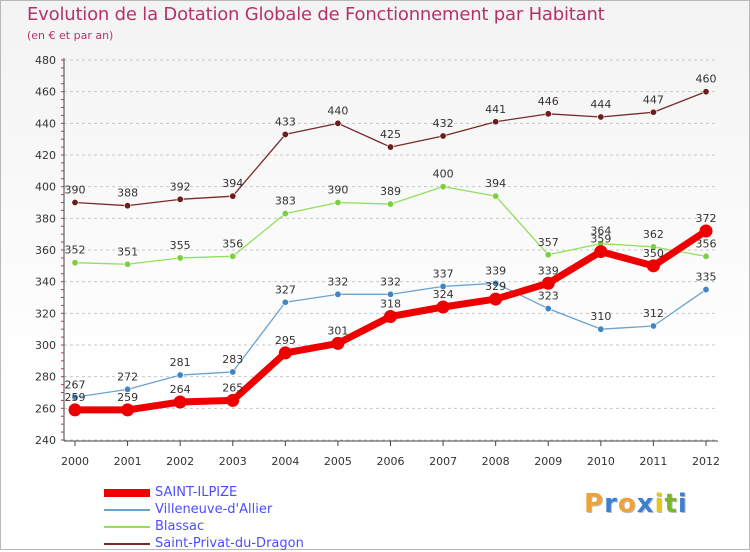 The image size is (750, 552). I want to click on data-label: 390, so click(337, 190).